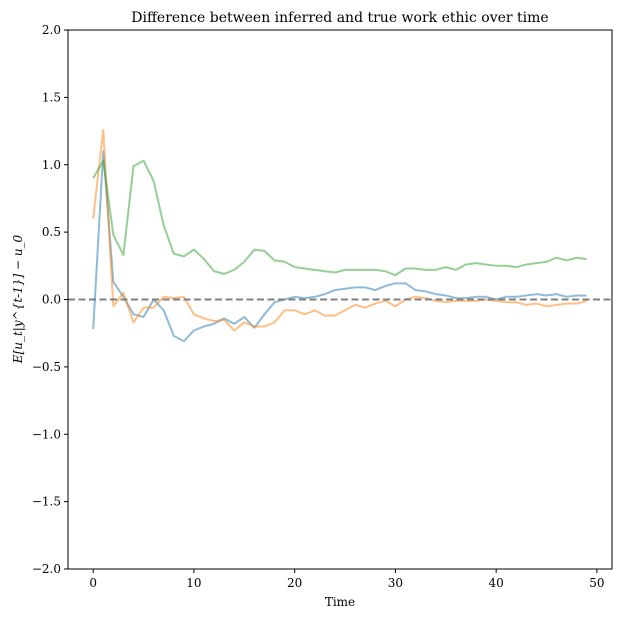 This screenshot has width=620, height=618. I want to click on x-axis-ticks: 0 10 20 30 40 50, so click(347, 579).